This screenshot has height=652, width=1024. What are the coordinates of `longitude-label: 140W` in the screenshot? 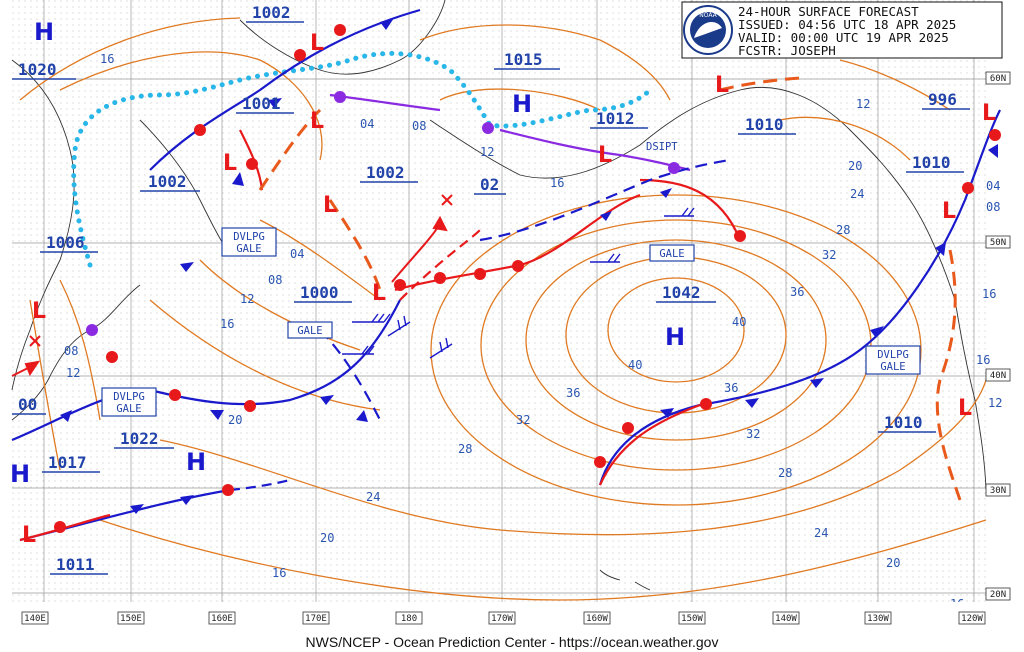 It's located at (786, 619).